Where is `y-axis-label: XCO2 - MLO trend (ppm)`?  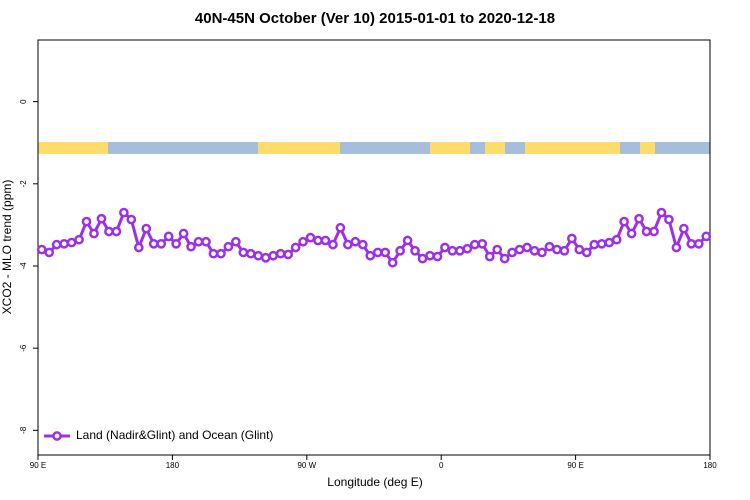
y-axis-label: XCO2 - MLO trend (ppm) is located at coordinates (7, 247).